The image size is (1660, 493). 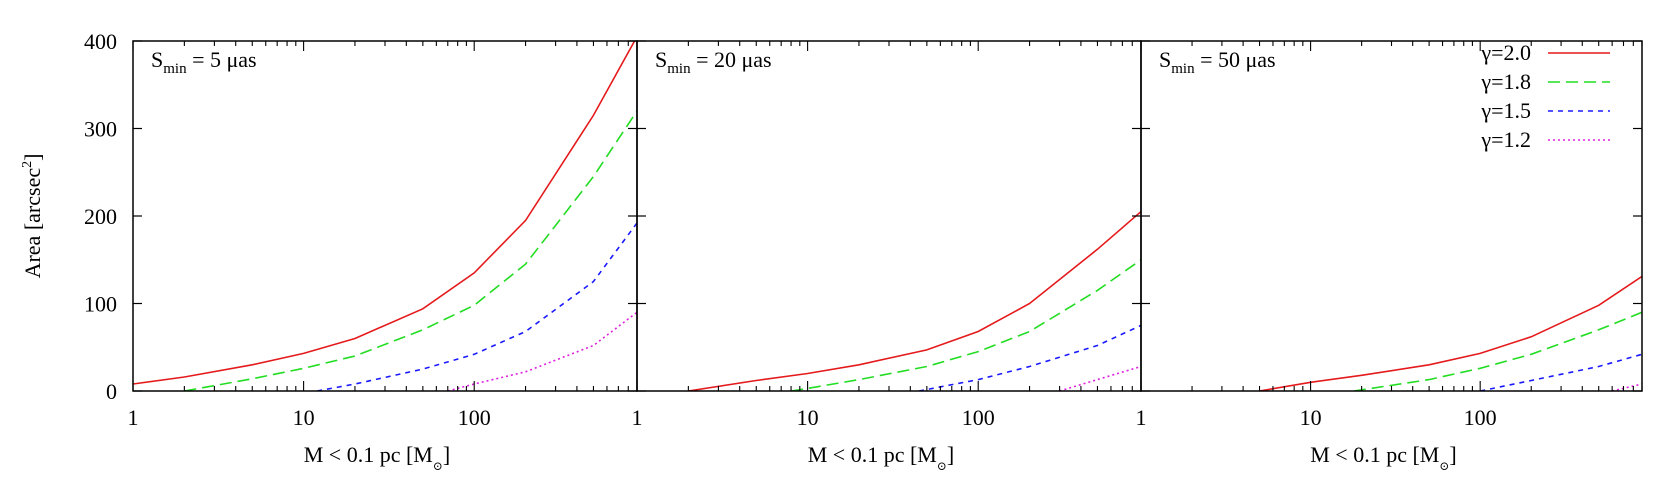 I want to click on y-tick-label: 400, so click(x=100, y=41).